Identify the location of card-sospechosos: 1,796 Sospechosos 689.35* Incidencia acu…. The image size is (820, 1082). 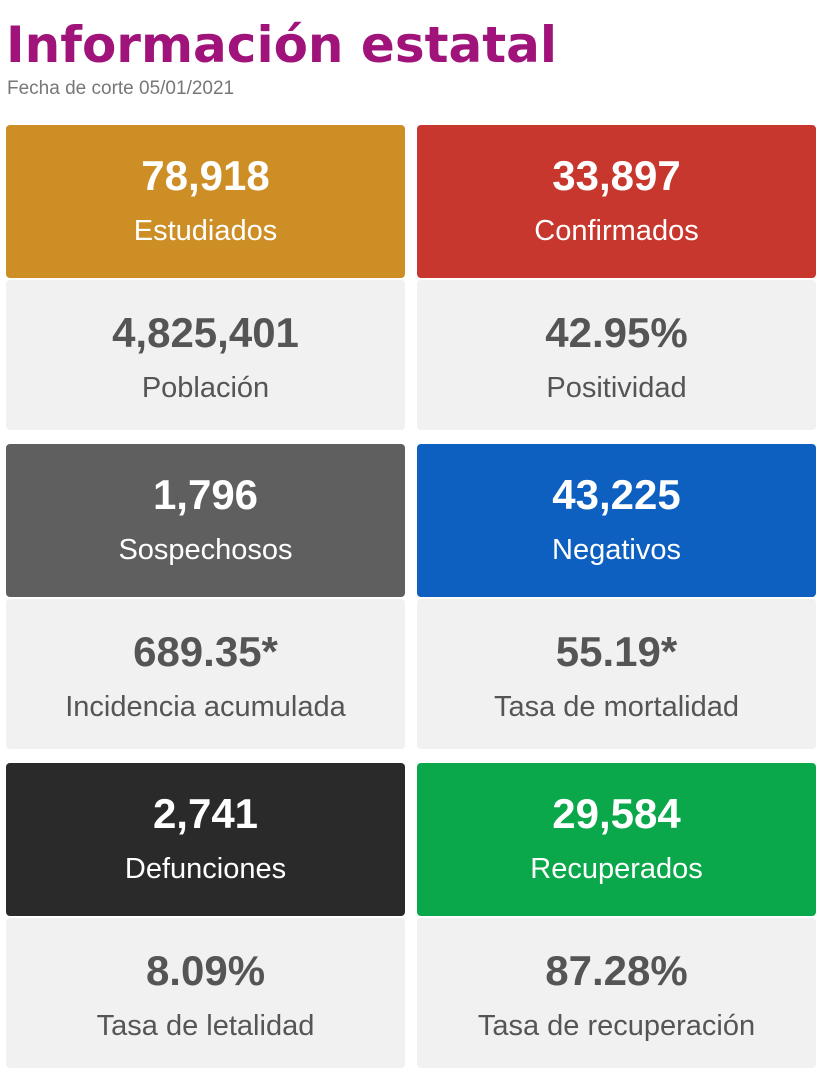
(205, 596).